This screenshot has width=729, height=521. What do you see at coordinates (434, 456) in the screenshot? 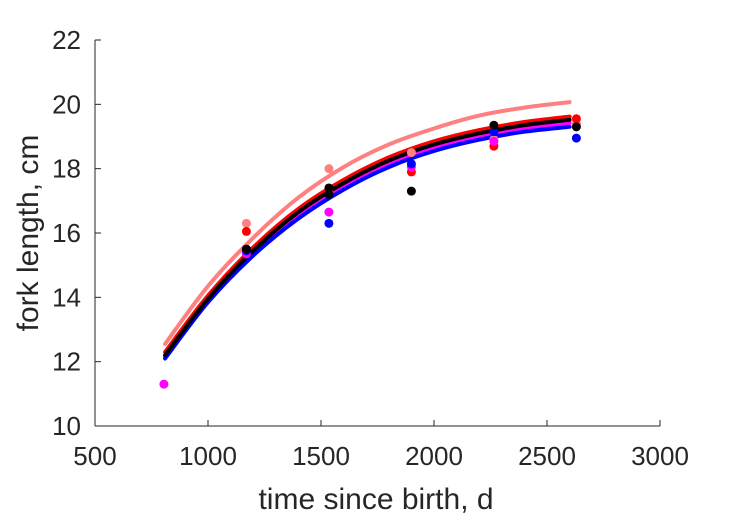
I see `x-tick-label-2000: 2000` at bounding box center [434, 456].